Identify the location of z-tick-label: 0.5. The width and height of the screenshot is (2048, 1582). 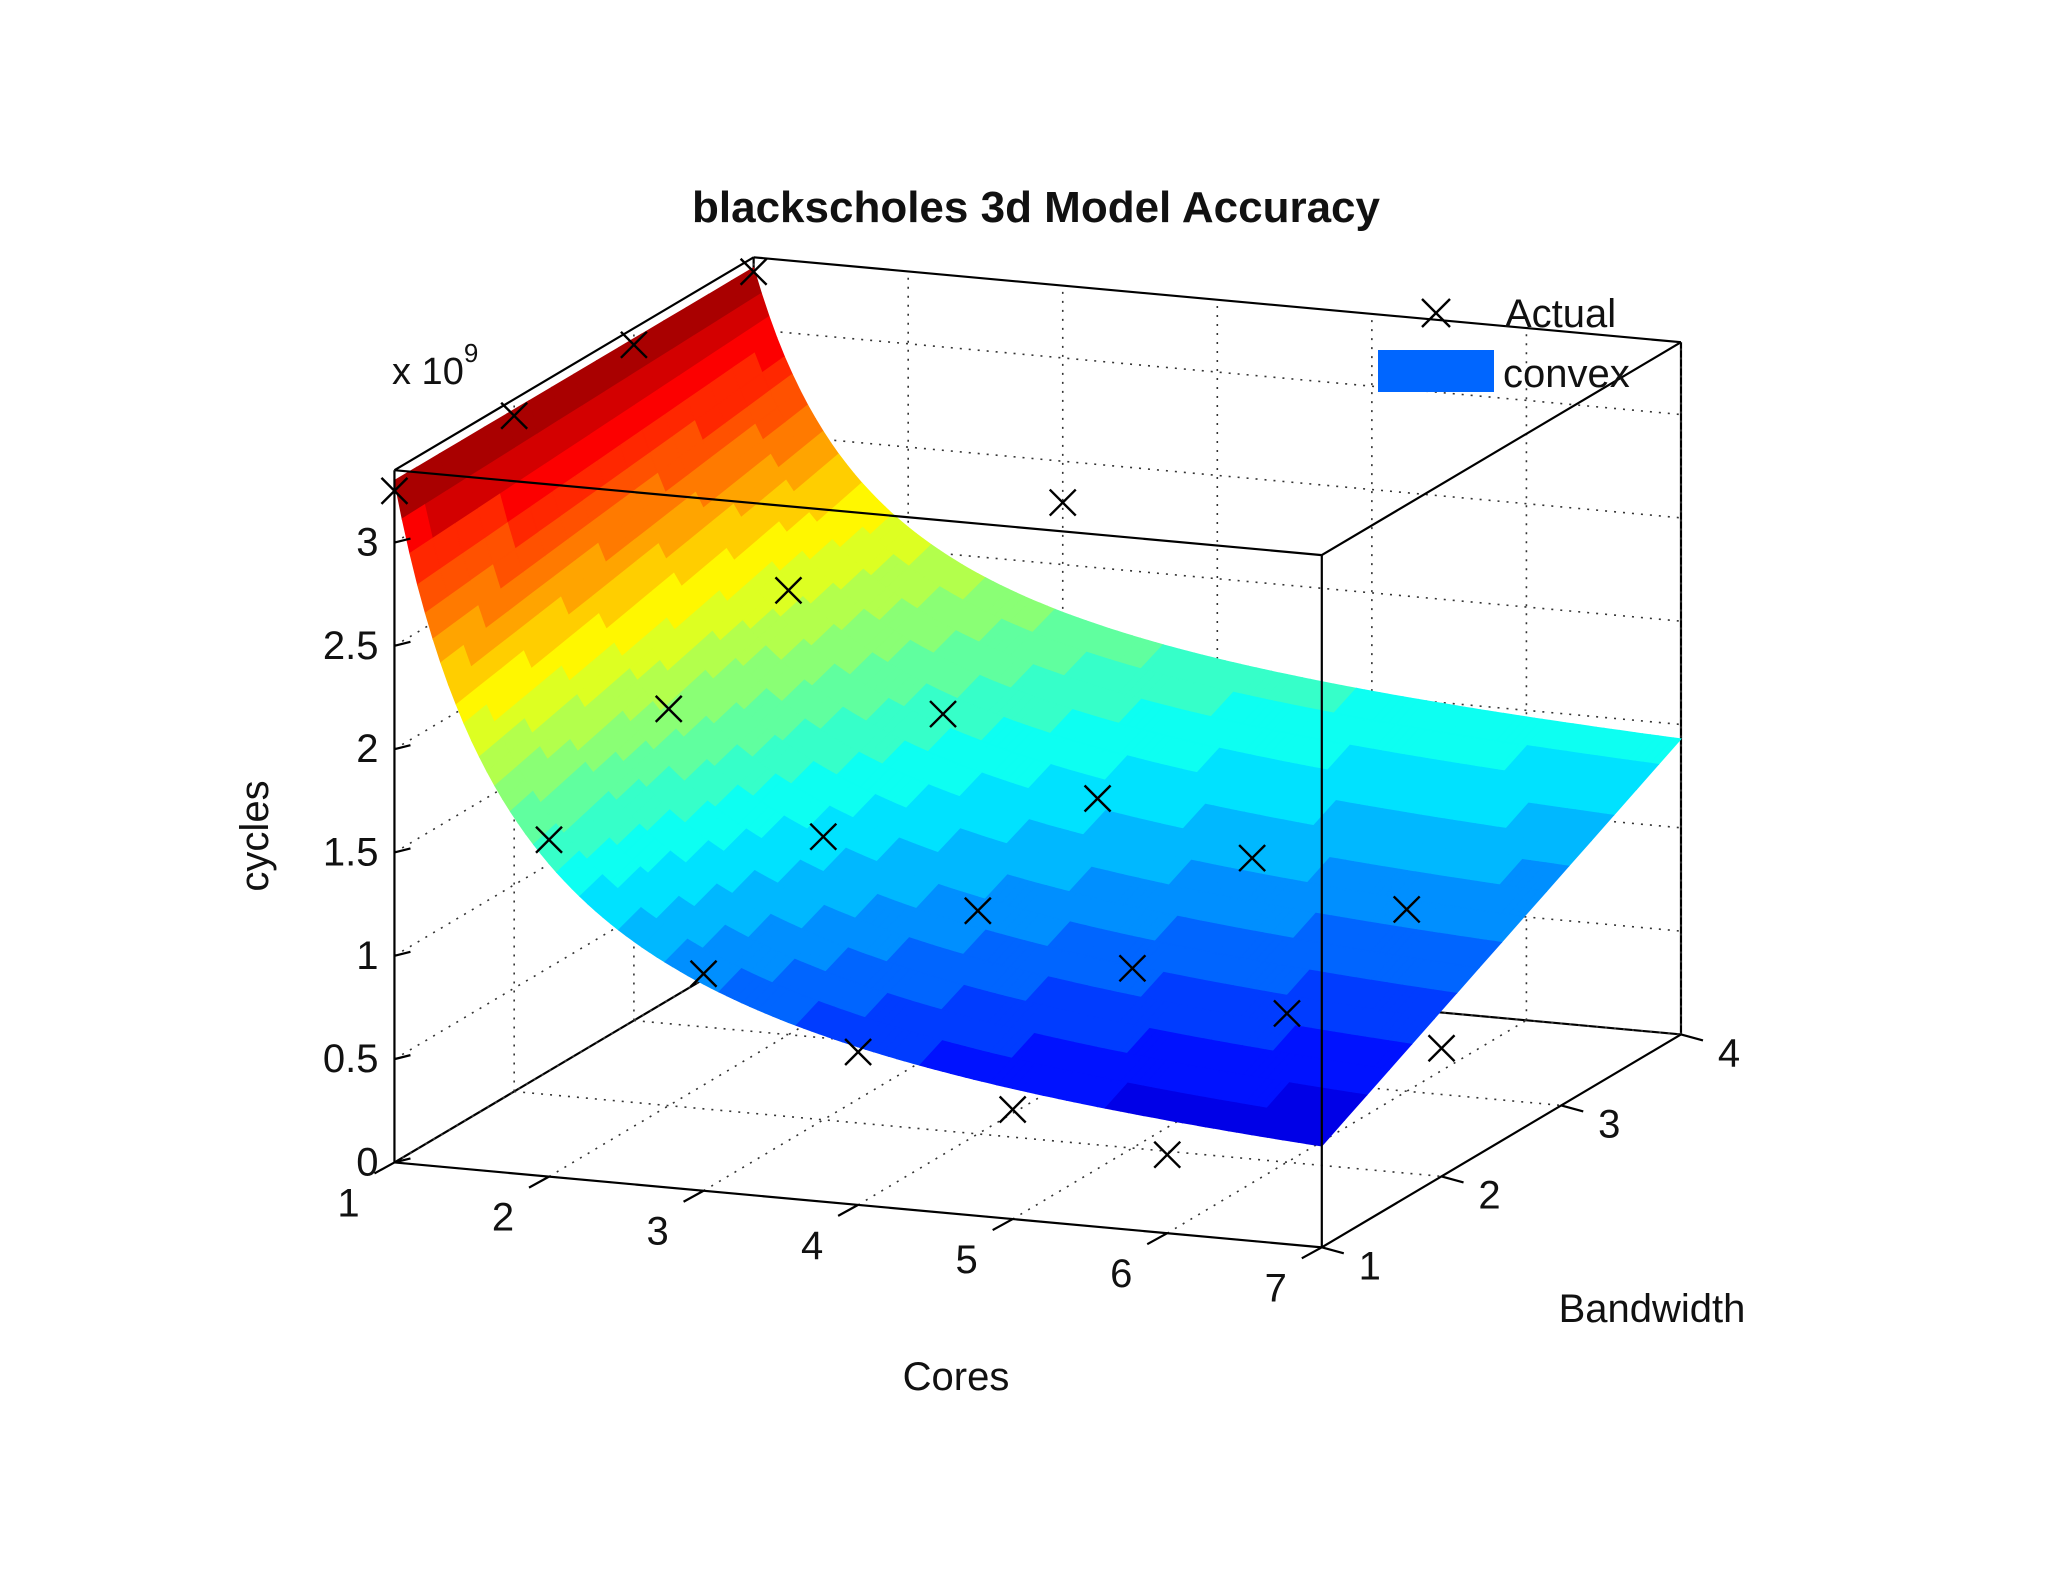
(351, 1059).